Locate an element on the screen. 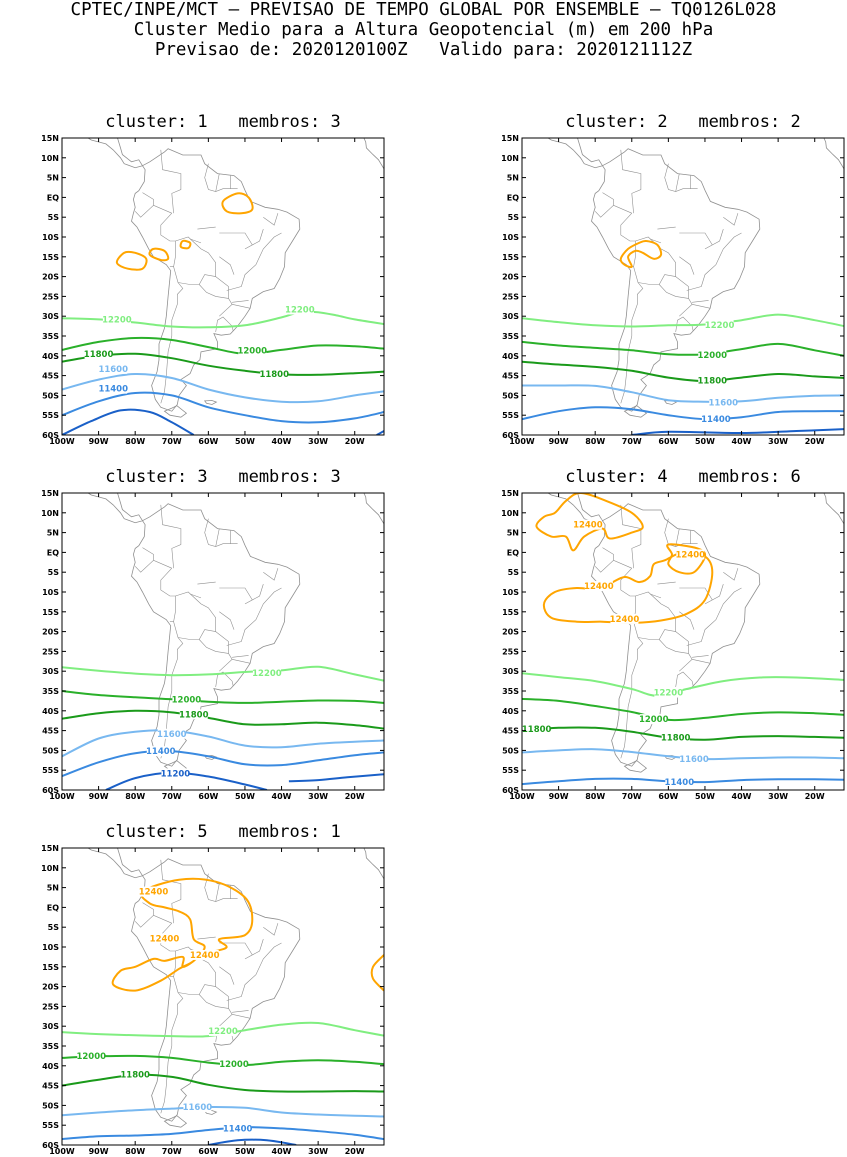 Image resolution: width=847 pixels, height=1157 pixels. lat-label: 40S is located at coordinates (510, 356).